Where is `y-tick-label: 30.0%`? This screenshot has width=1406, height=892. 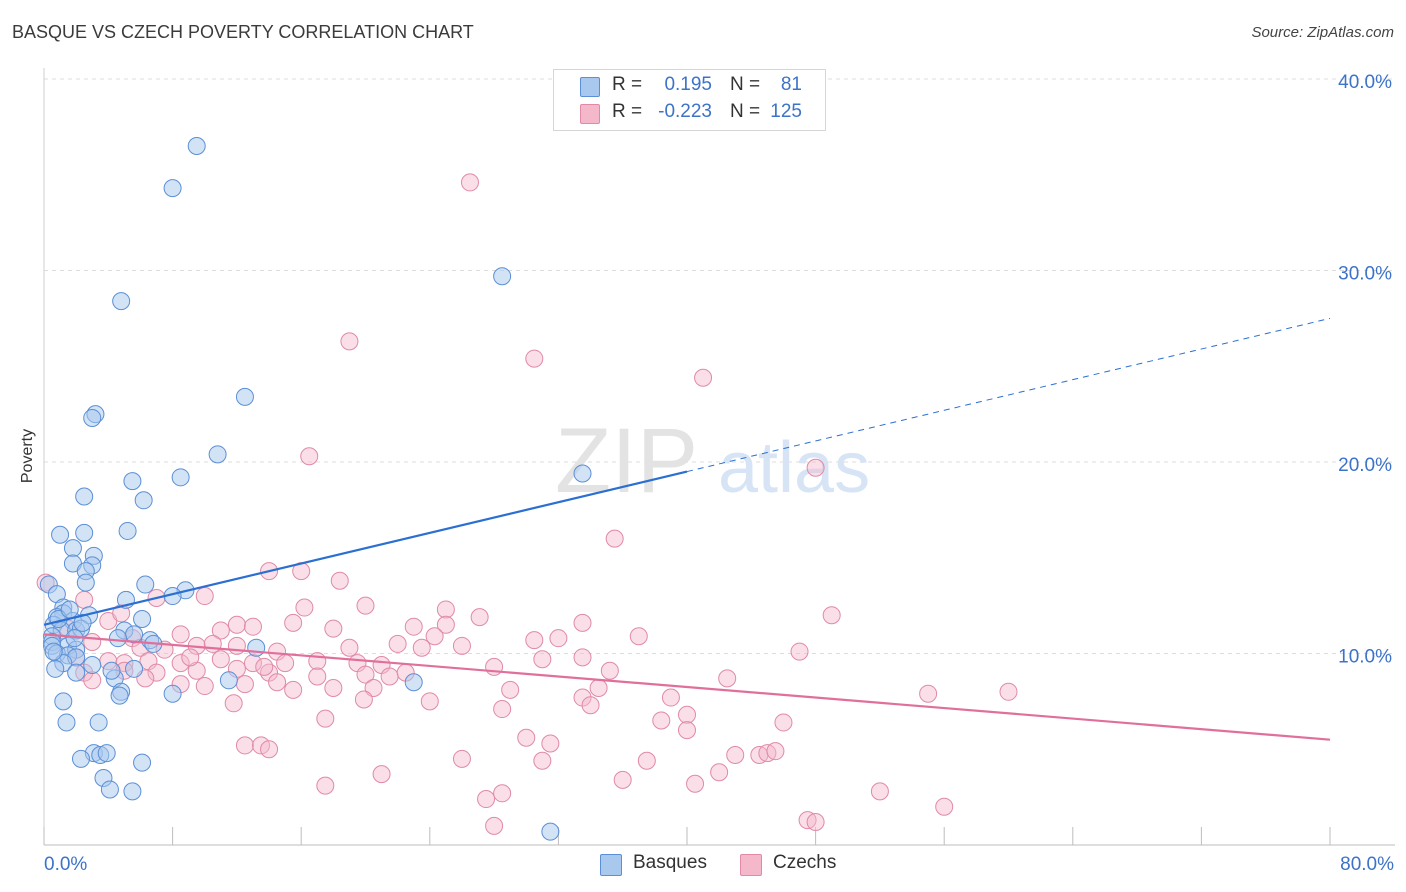
y-tick-label: 30.0% is located at coordinates (1365, 274).